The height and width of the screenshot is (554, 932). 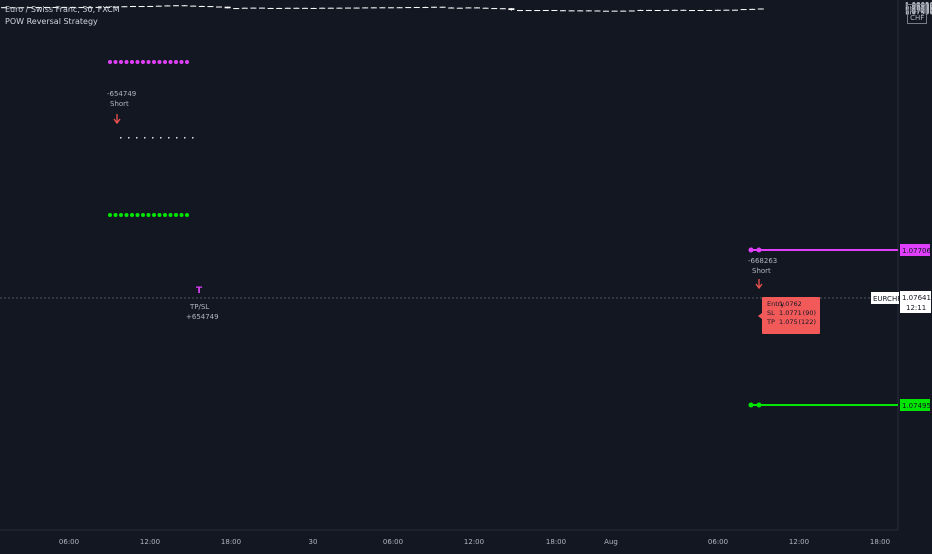 I want to click on price-tick-label: 1.07450, so click(x=918, y=12).